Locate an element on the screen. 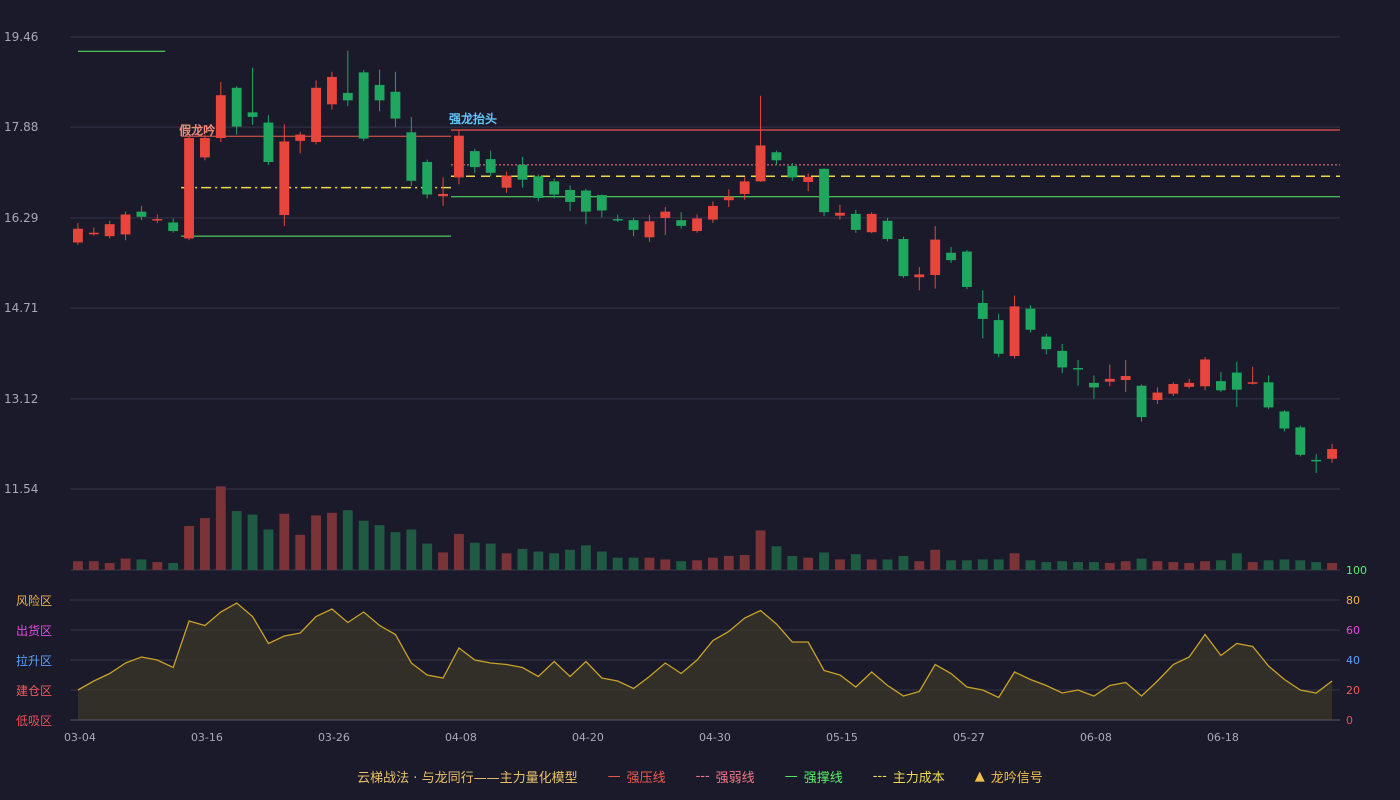 This screenshot has height=800, width=1400. date-tick-label: 06-08 is located at coordinates (1096, 737).